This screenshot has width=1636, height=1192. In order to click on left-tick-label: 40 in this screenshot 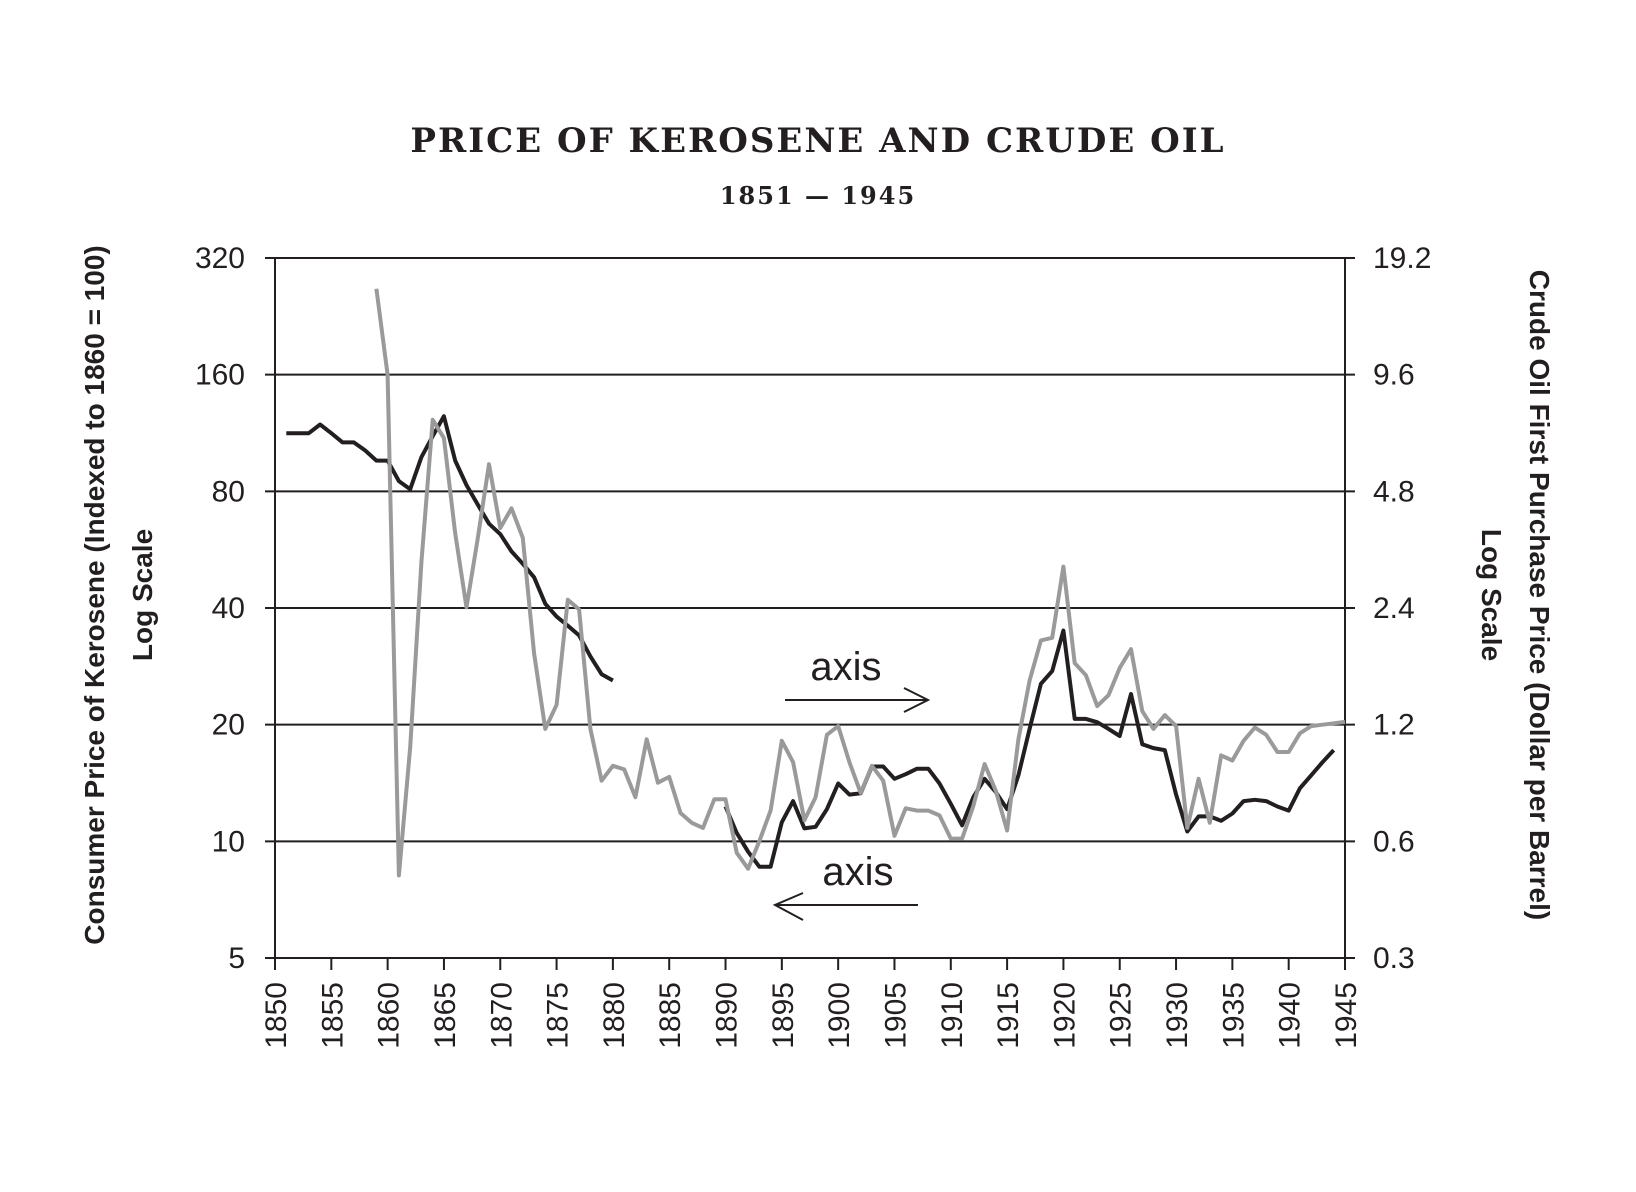, I will do `click(228, 608)`.